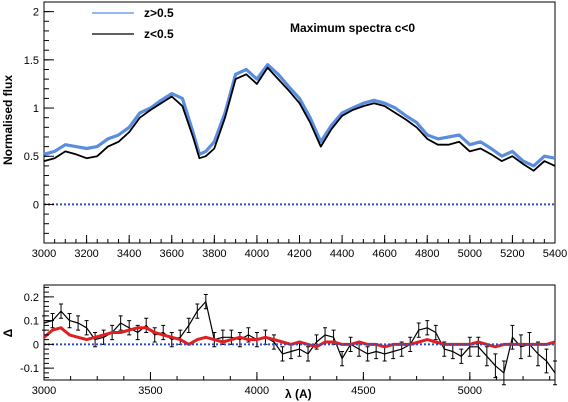  What do you see at coordinates (427, 254) in the screenshot?
I see `top-x-tick-label: 4800` at bounding box center [427, 254].